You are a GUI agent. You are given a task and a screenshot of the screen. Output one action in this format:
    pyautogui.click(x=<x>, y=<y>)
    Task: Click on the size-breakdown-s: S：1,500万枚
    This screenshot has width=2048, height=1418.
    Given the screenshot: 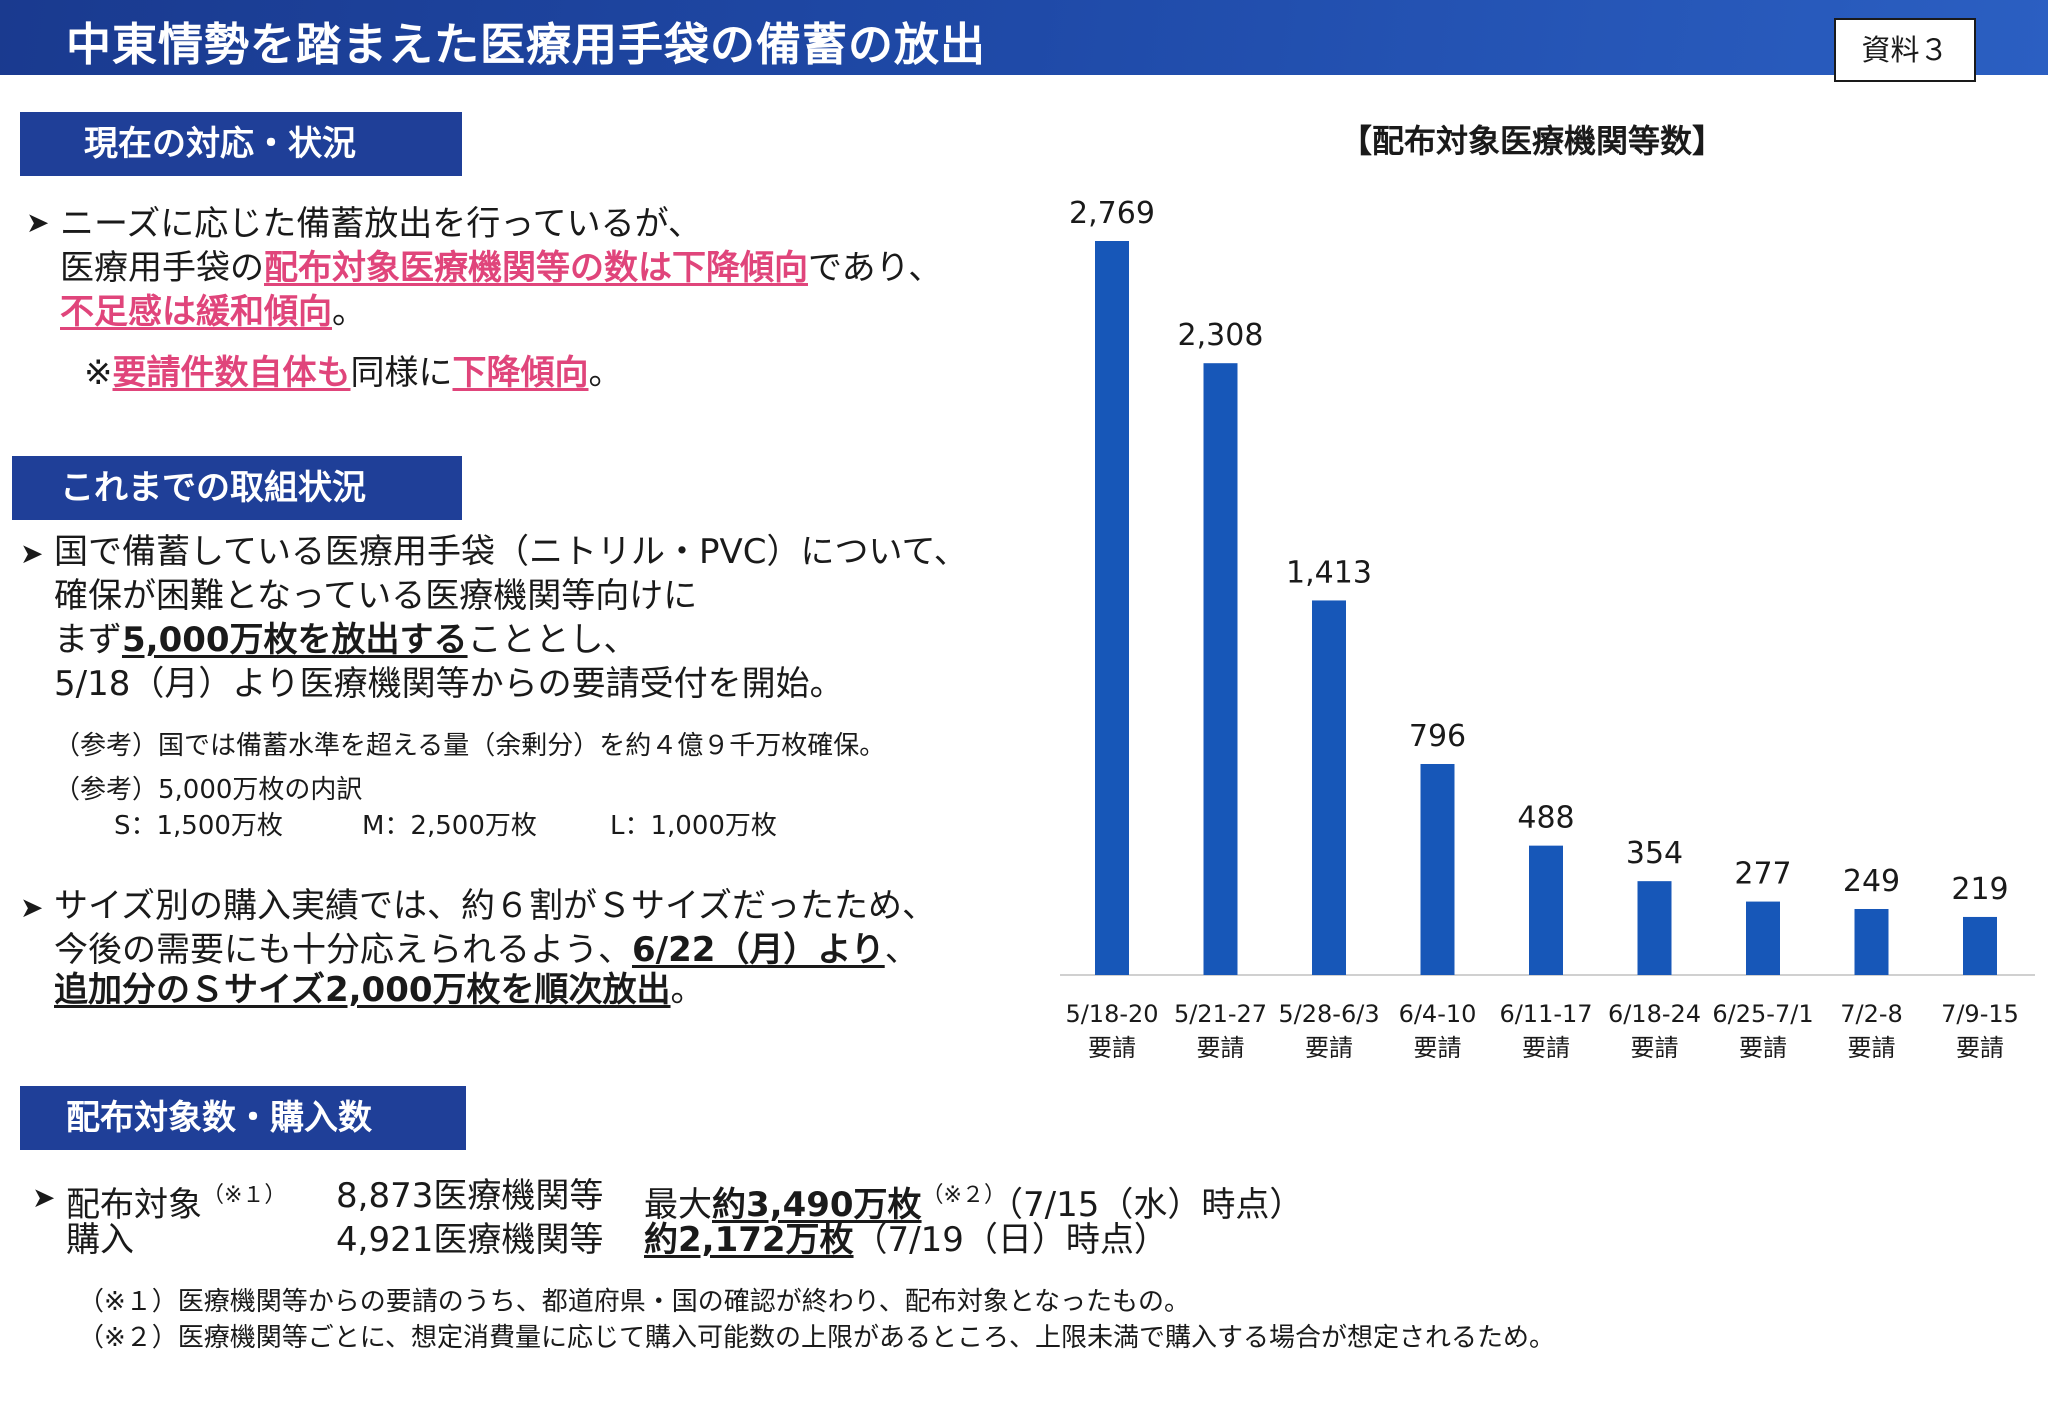 What is the action you would take?
    pyautogui.click(x=198, y=826)
    